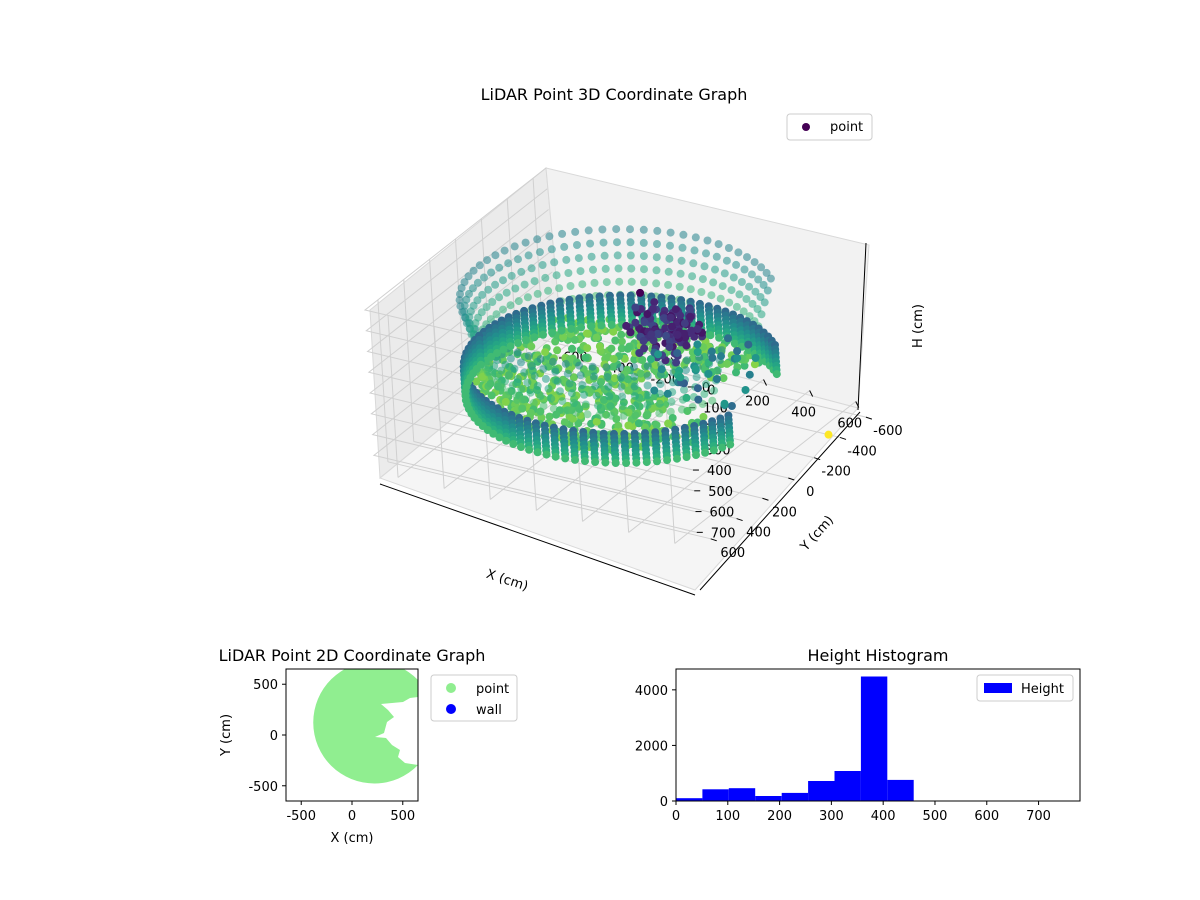 Image resolution: width=1200 pixels, height=900 pixels. What do you see at coordinates (722, 513) in the screenshot?
I see `z-tick-label-3d: 600` at bounding box center [722, 513].